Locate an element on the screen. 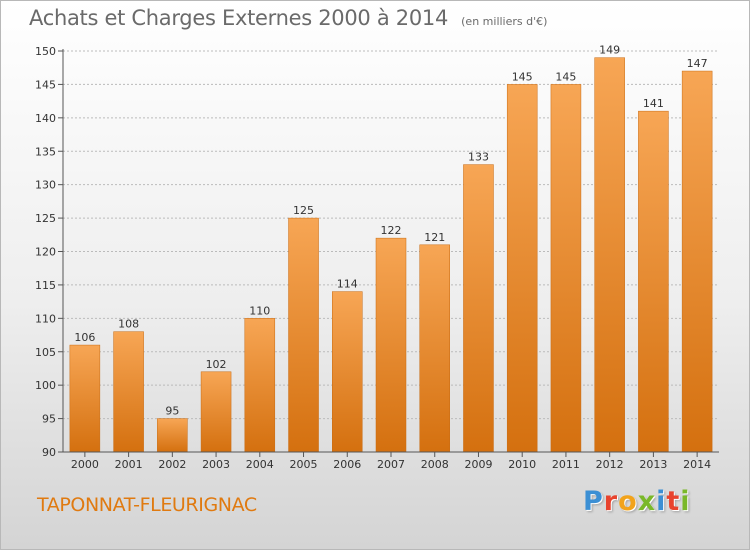  x-tick-label: 2009 is located at coordinates (478, 464).